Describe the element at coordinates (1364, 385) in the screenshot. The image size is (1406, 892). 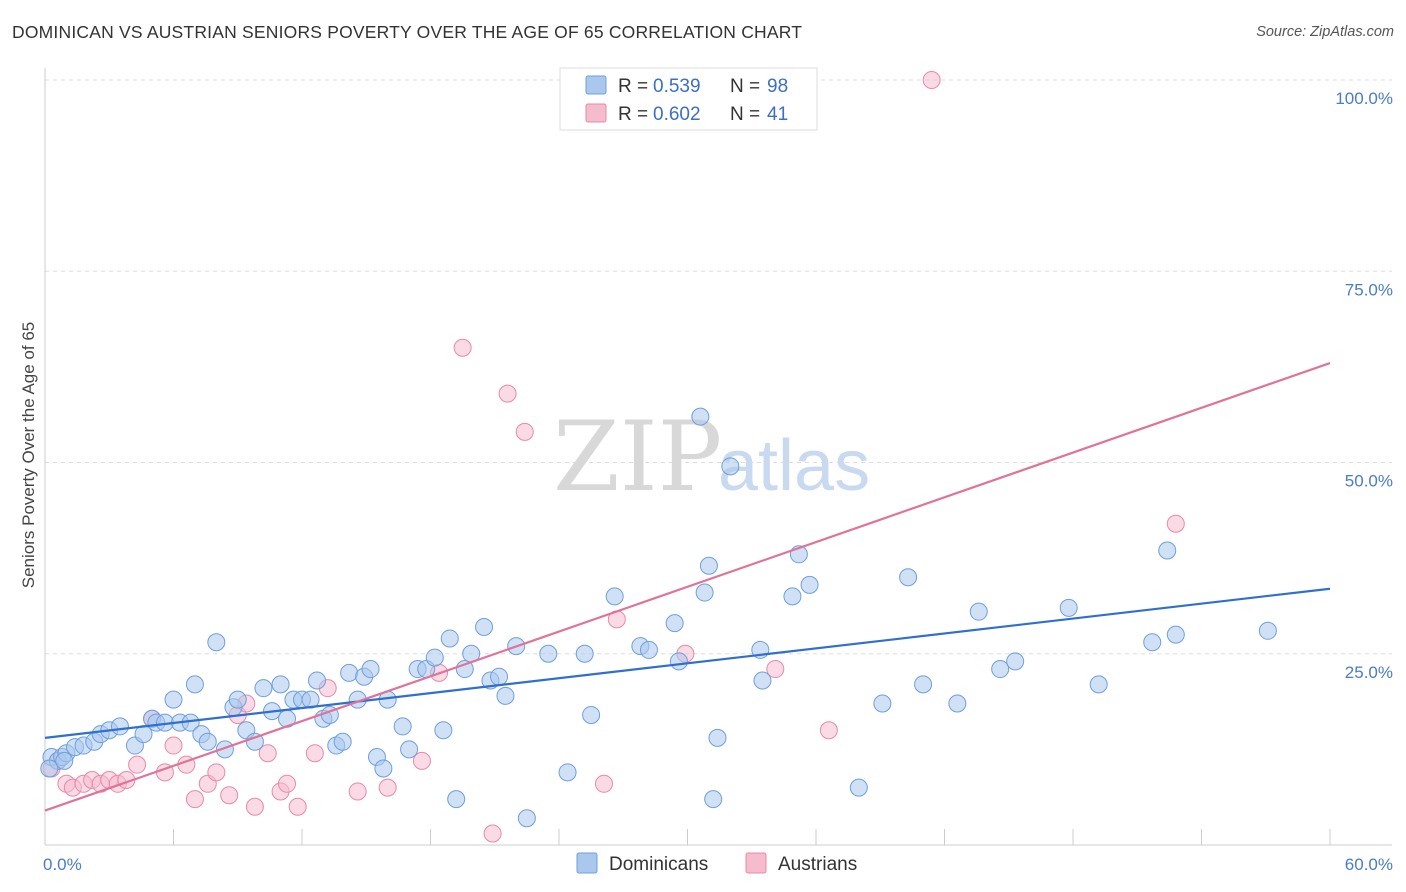
I see `y-tick-labels: 25.0% 50.0% 75.0% 100.0%` at that location.